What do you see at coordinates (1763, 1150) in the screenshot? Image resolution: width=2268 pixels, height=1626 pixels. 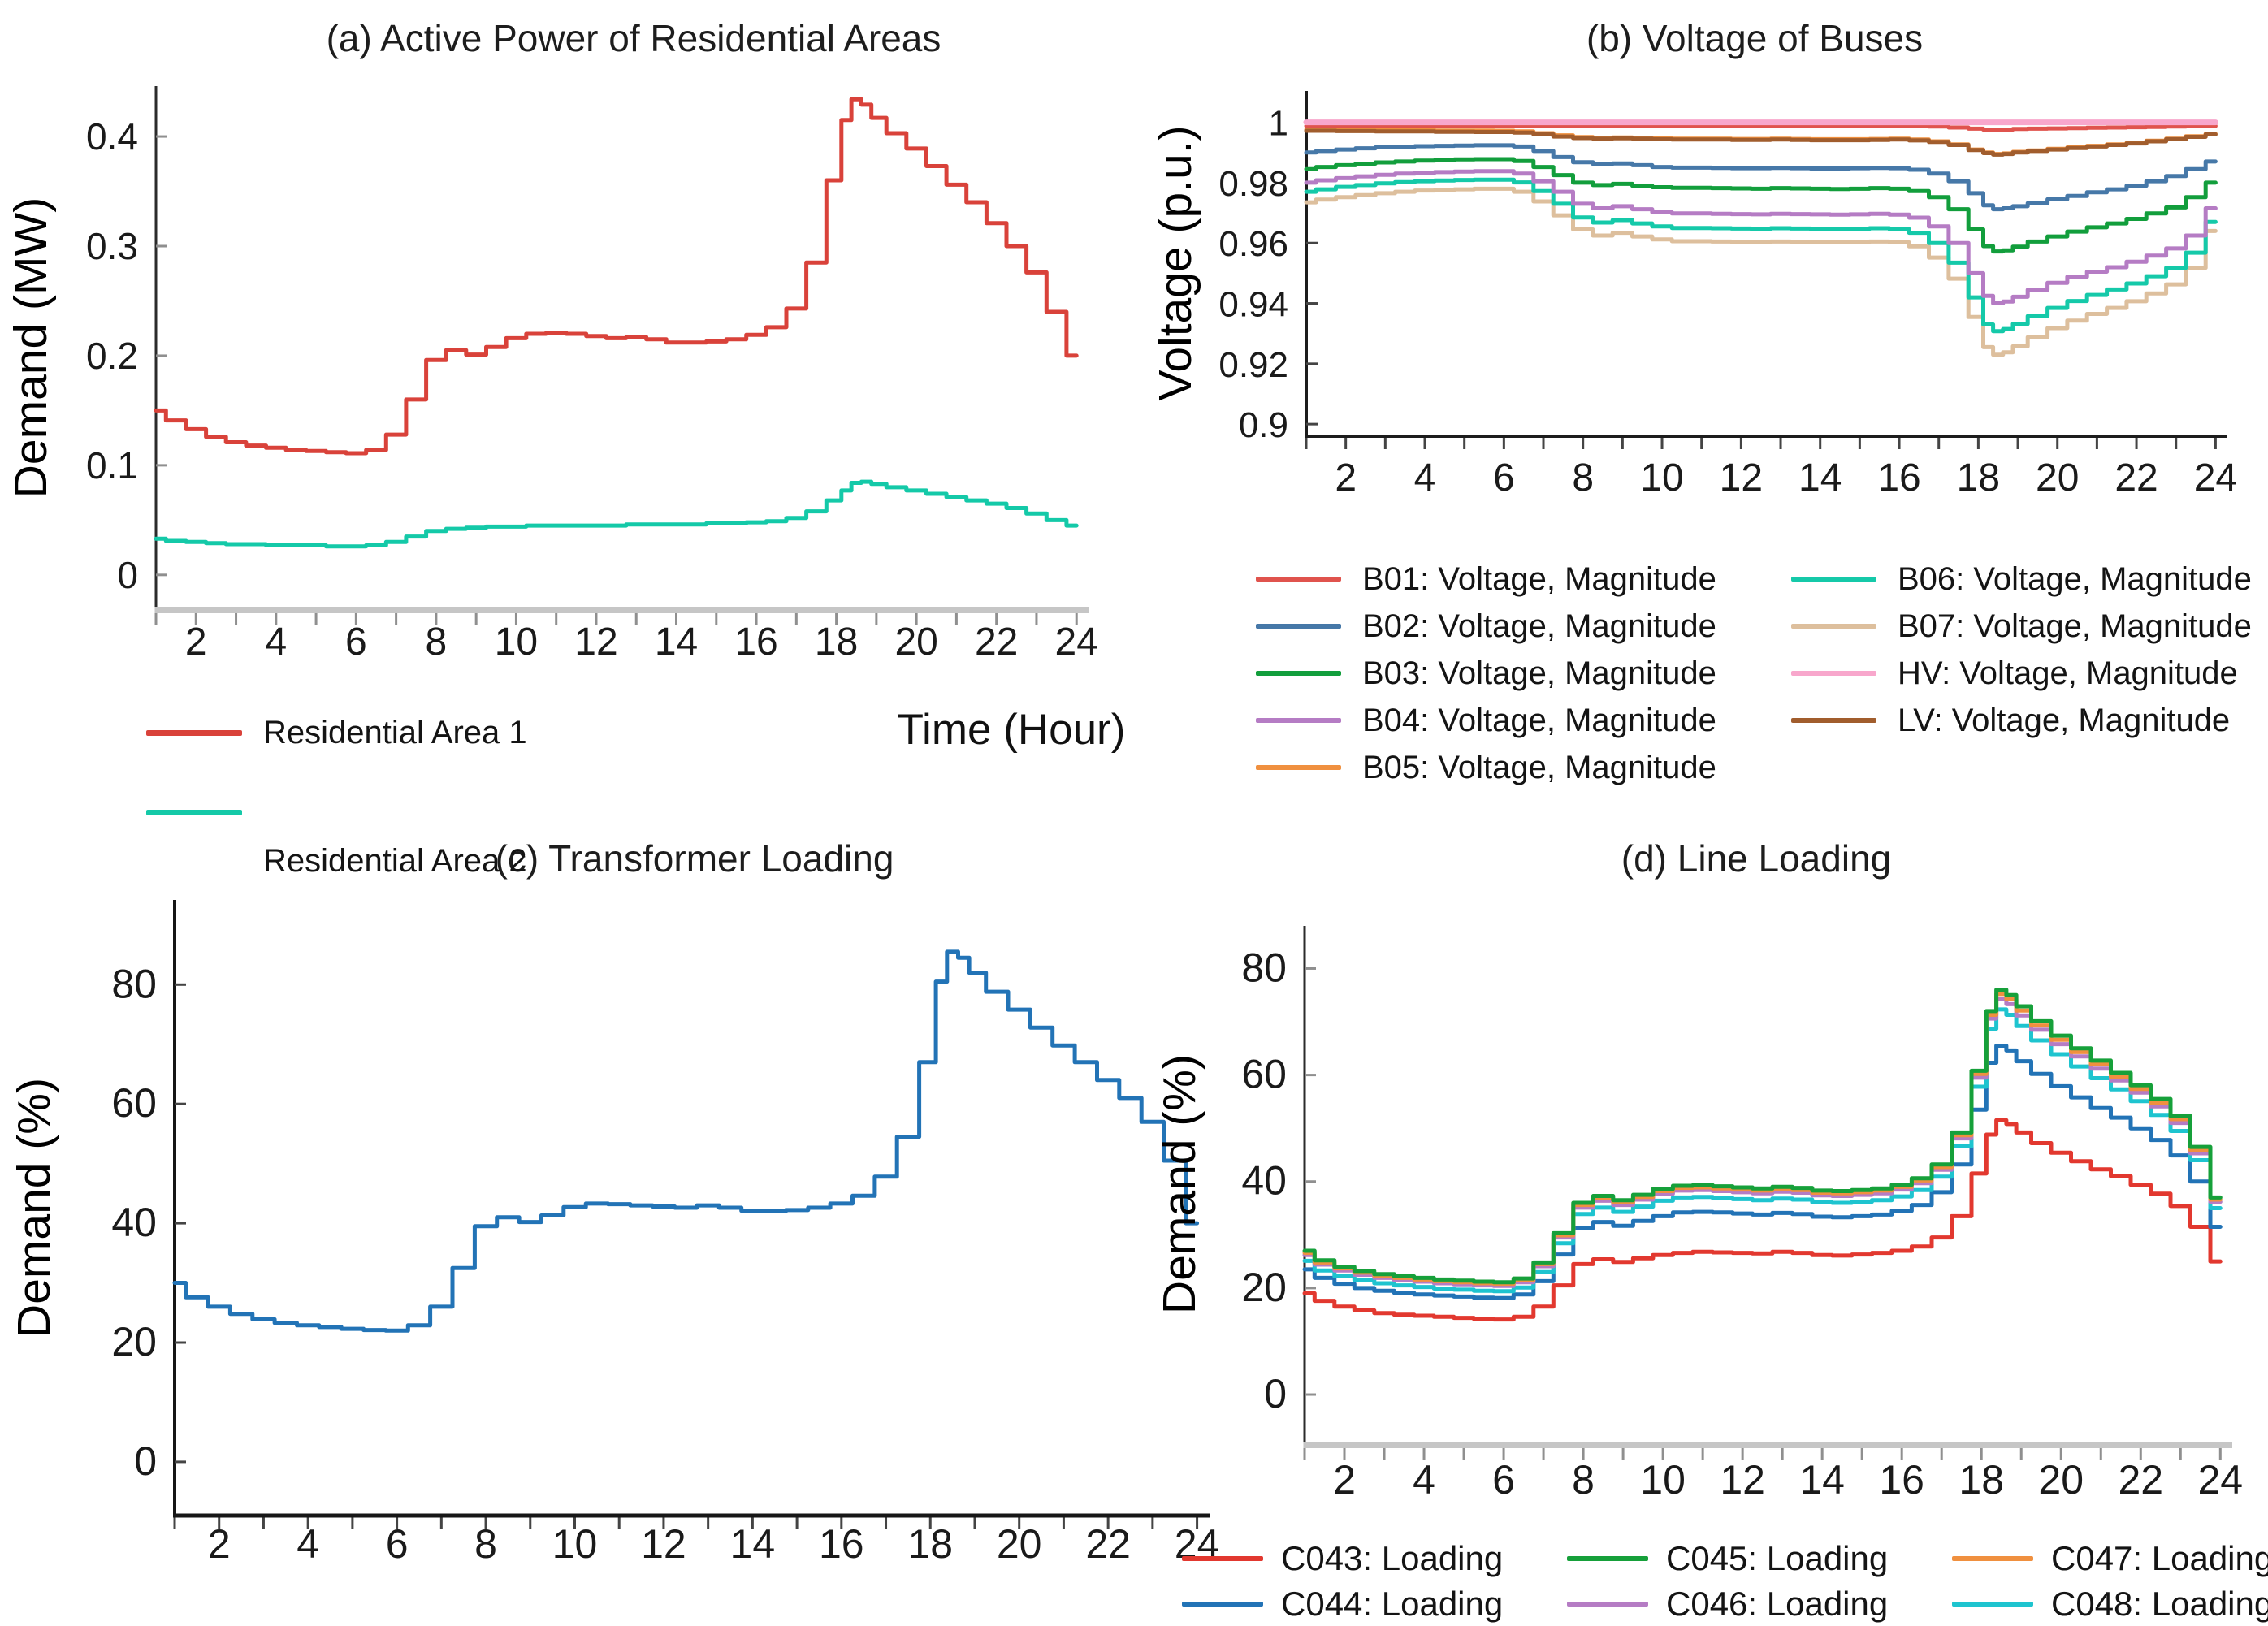 I see `series-line-c048` at bounding box center [1763, 1150].